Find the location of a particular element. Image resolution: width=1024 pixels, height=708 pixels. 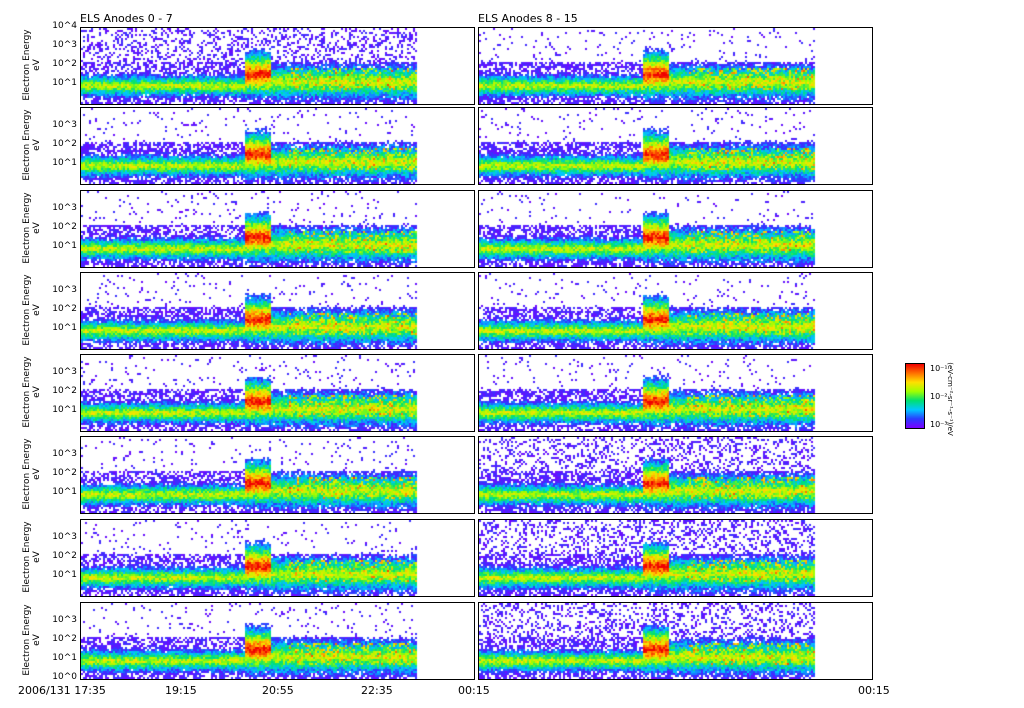

x-tick-label: 22:35 is located at coordinates (377, 690).